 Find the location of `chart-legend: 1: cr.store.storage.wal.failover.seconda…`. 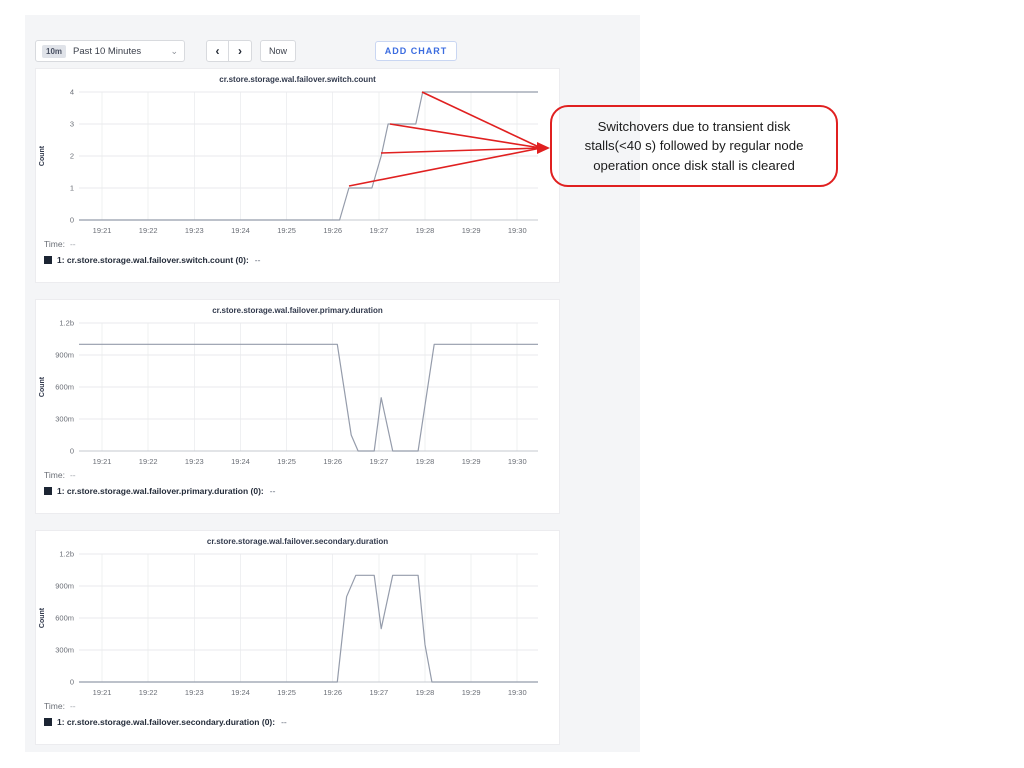

chart-legend: 1: cr.store.storage.wal.failover.seconda… is located at coordinates (165, 722).